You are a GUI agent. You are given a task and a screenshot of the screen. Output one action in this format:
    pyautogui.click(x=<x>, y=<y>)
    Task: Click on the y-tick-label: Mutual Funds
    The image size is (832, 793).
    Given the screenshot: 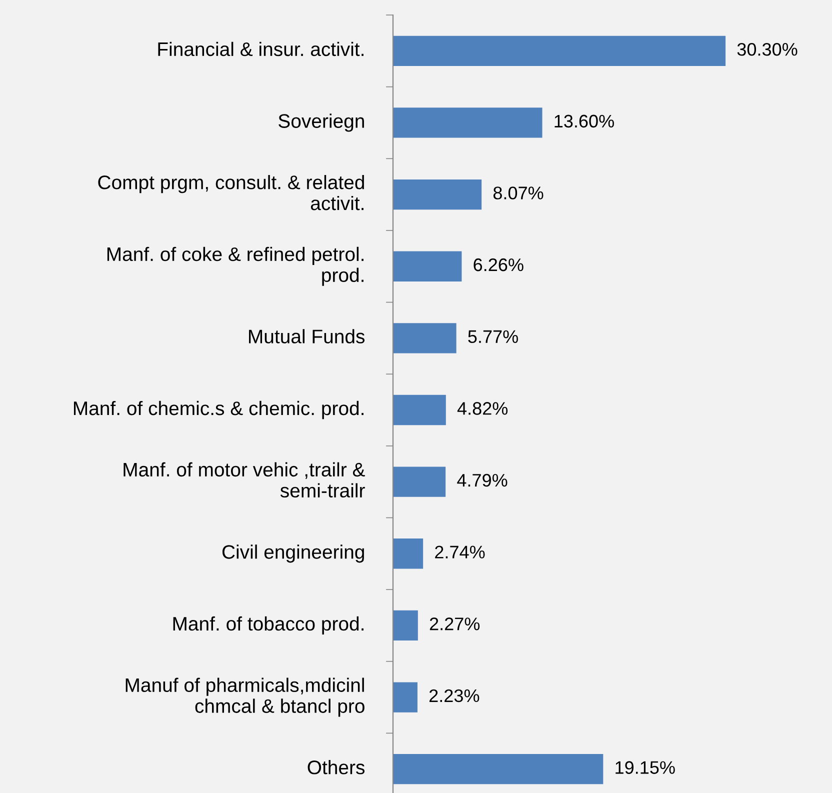 What is the action you would take?
    pyautogui.click(x=307, y=336)
    